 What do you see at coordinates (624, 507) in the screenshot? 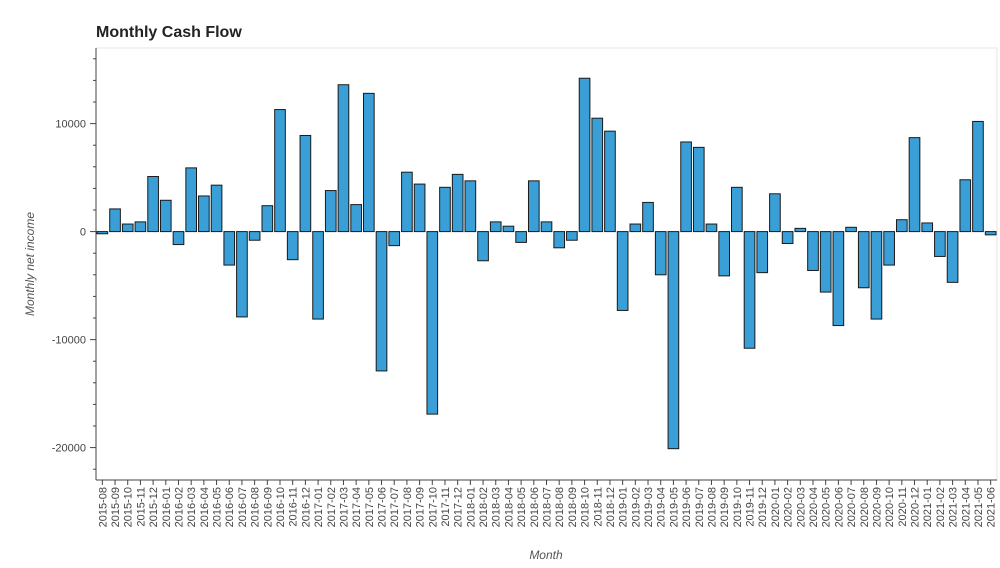
I see `x-tick-label: 2019-01` at bounding box center [624, 507].